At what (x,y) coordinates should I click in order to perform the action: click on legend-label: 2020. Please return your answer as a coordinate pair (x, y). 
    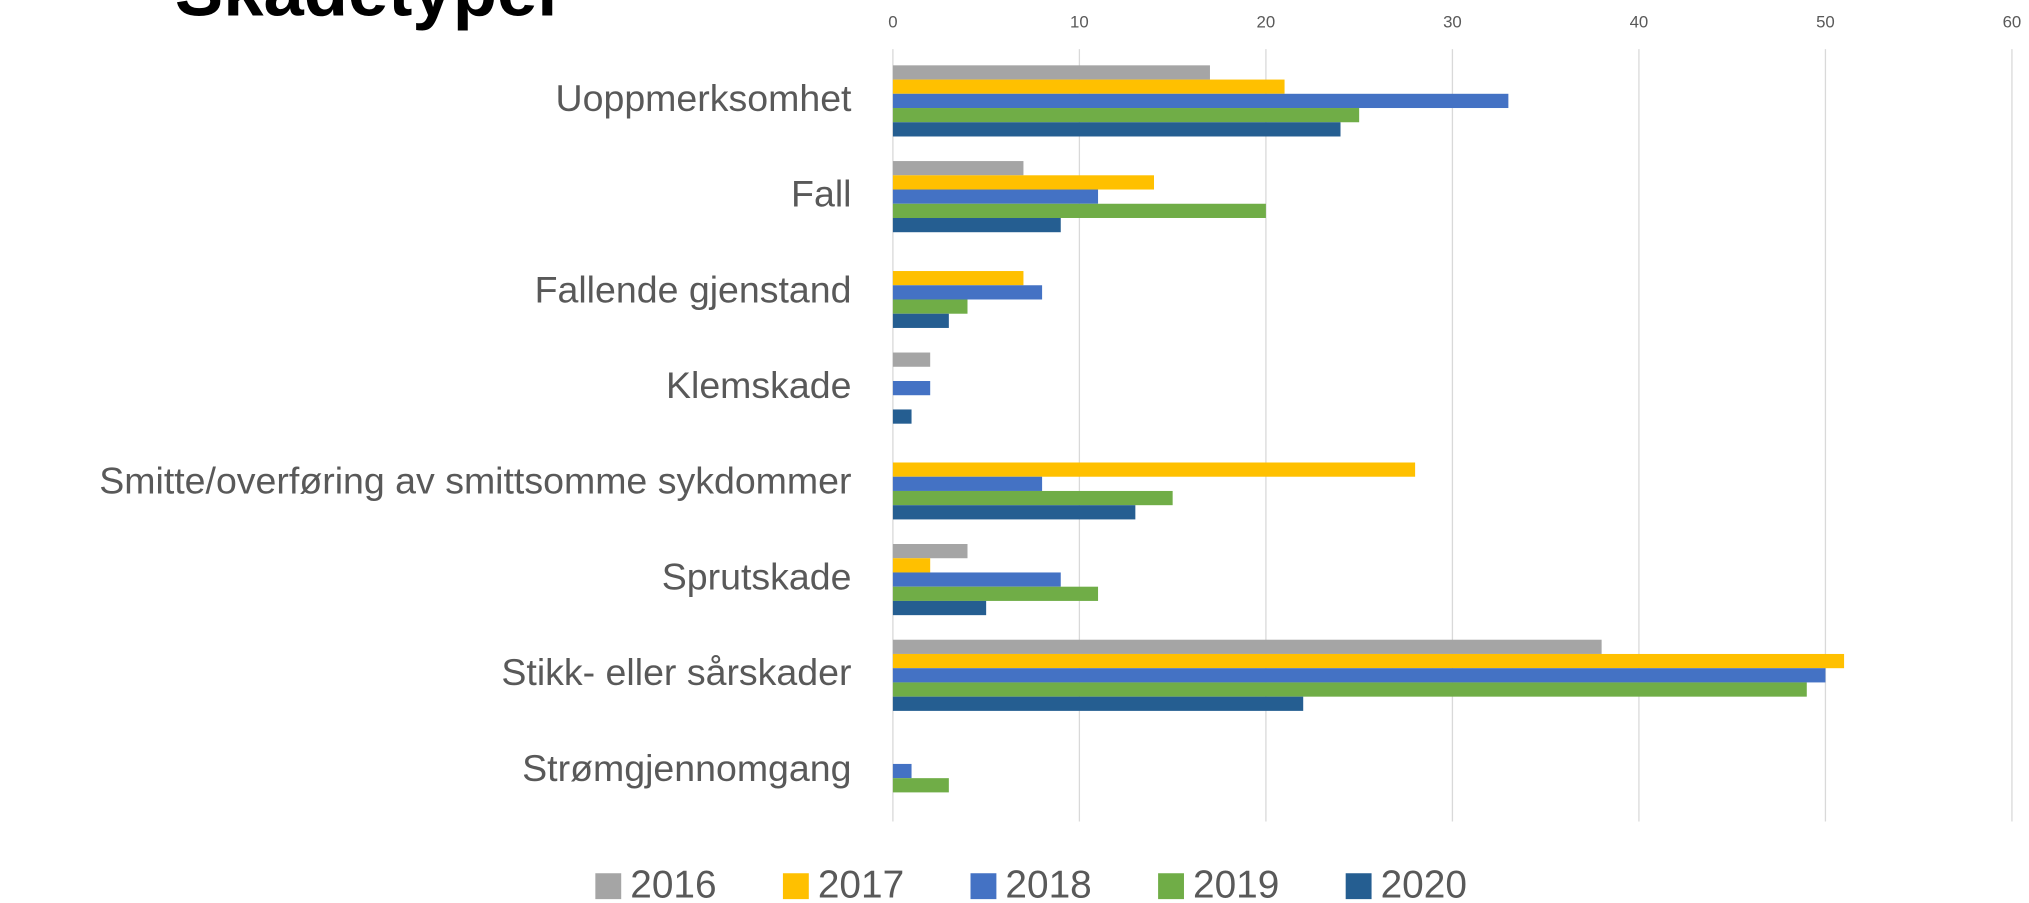
    Looking at the image, I should click on (1424, 883).